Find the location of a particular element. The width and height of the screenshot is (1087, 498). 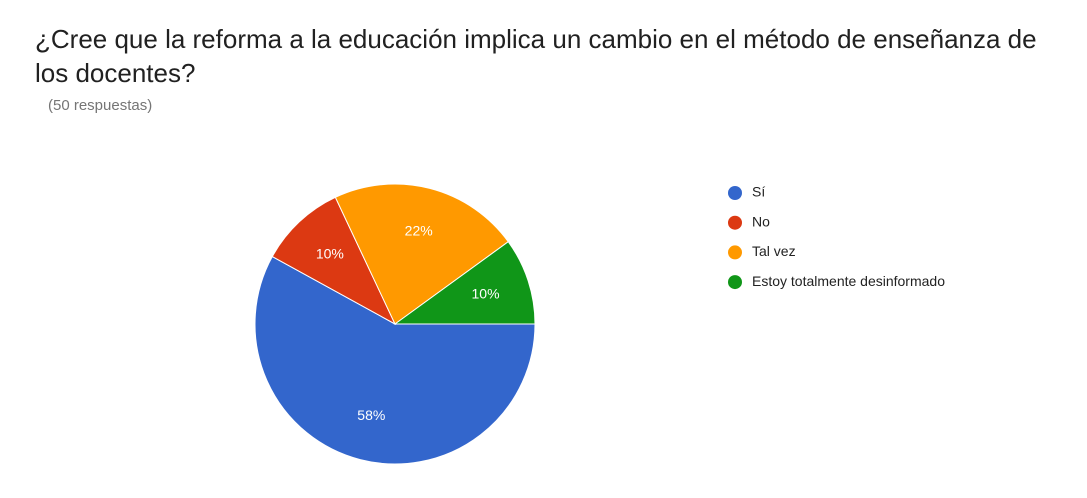

legend-label: Sí is located at coordinates (758, 192).